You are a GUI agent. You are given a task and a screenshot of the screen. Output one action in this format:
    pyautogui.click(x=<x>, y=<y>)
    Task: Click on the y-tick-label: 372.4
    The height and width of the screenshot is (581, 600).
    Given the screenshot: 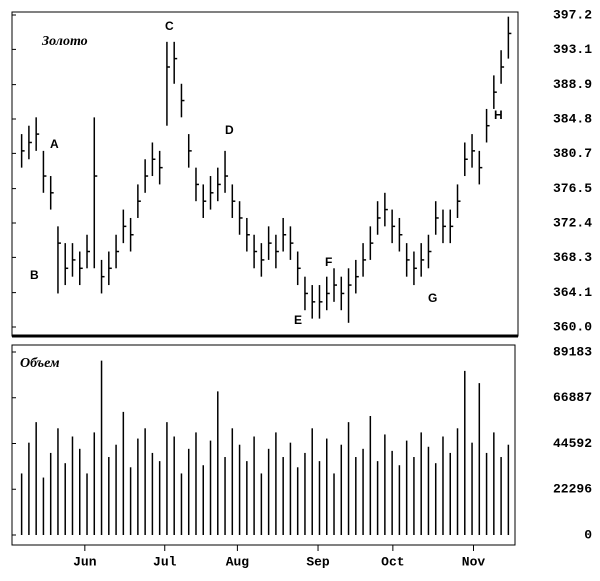 What is the action you would take?
    pyautogui.click(x=572, y=222)
    